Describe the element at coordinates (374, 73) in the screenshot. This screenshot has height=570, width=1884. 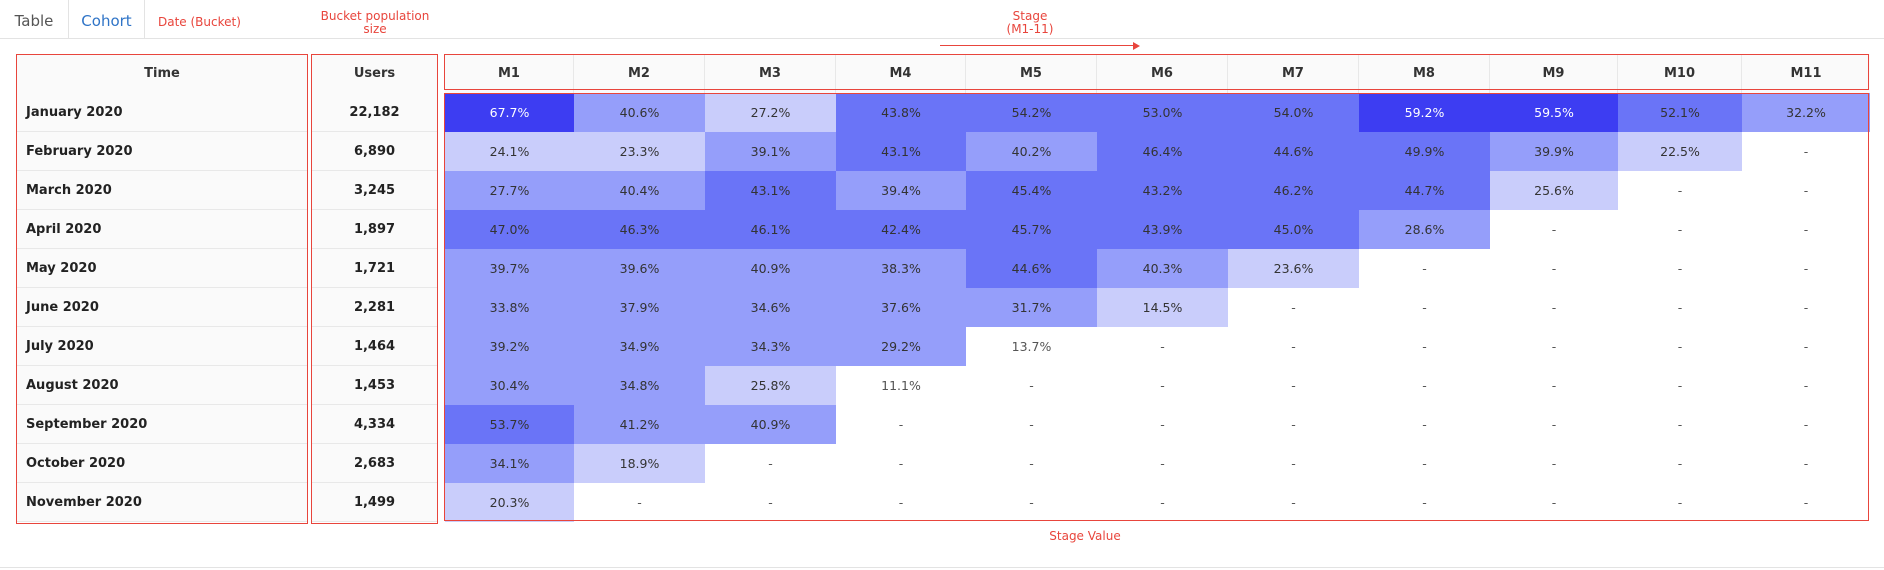
I see `users-column-header: Users` at that location.